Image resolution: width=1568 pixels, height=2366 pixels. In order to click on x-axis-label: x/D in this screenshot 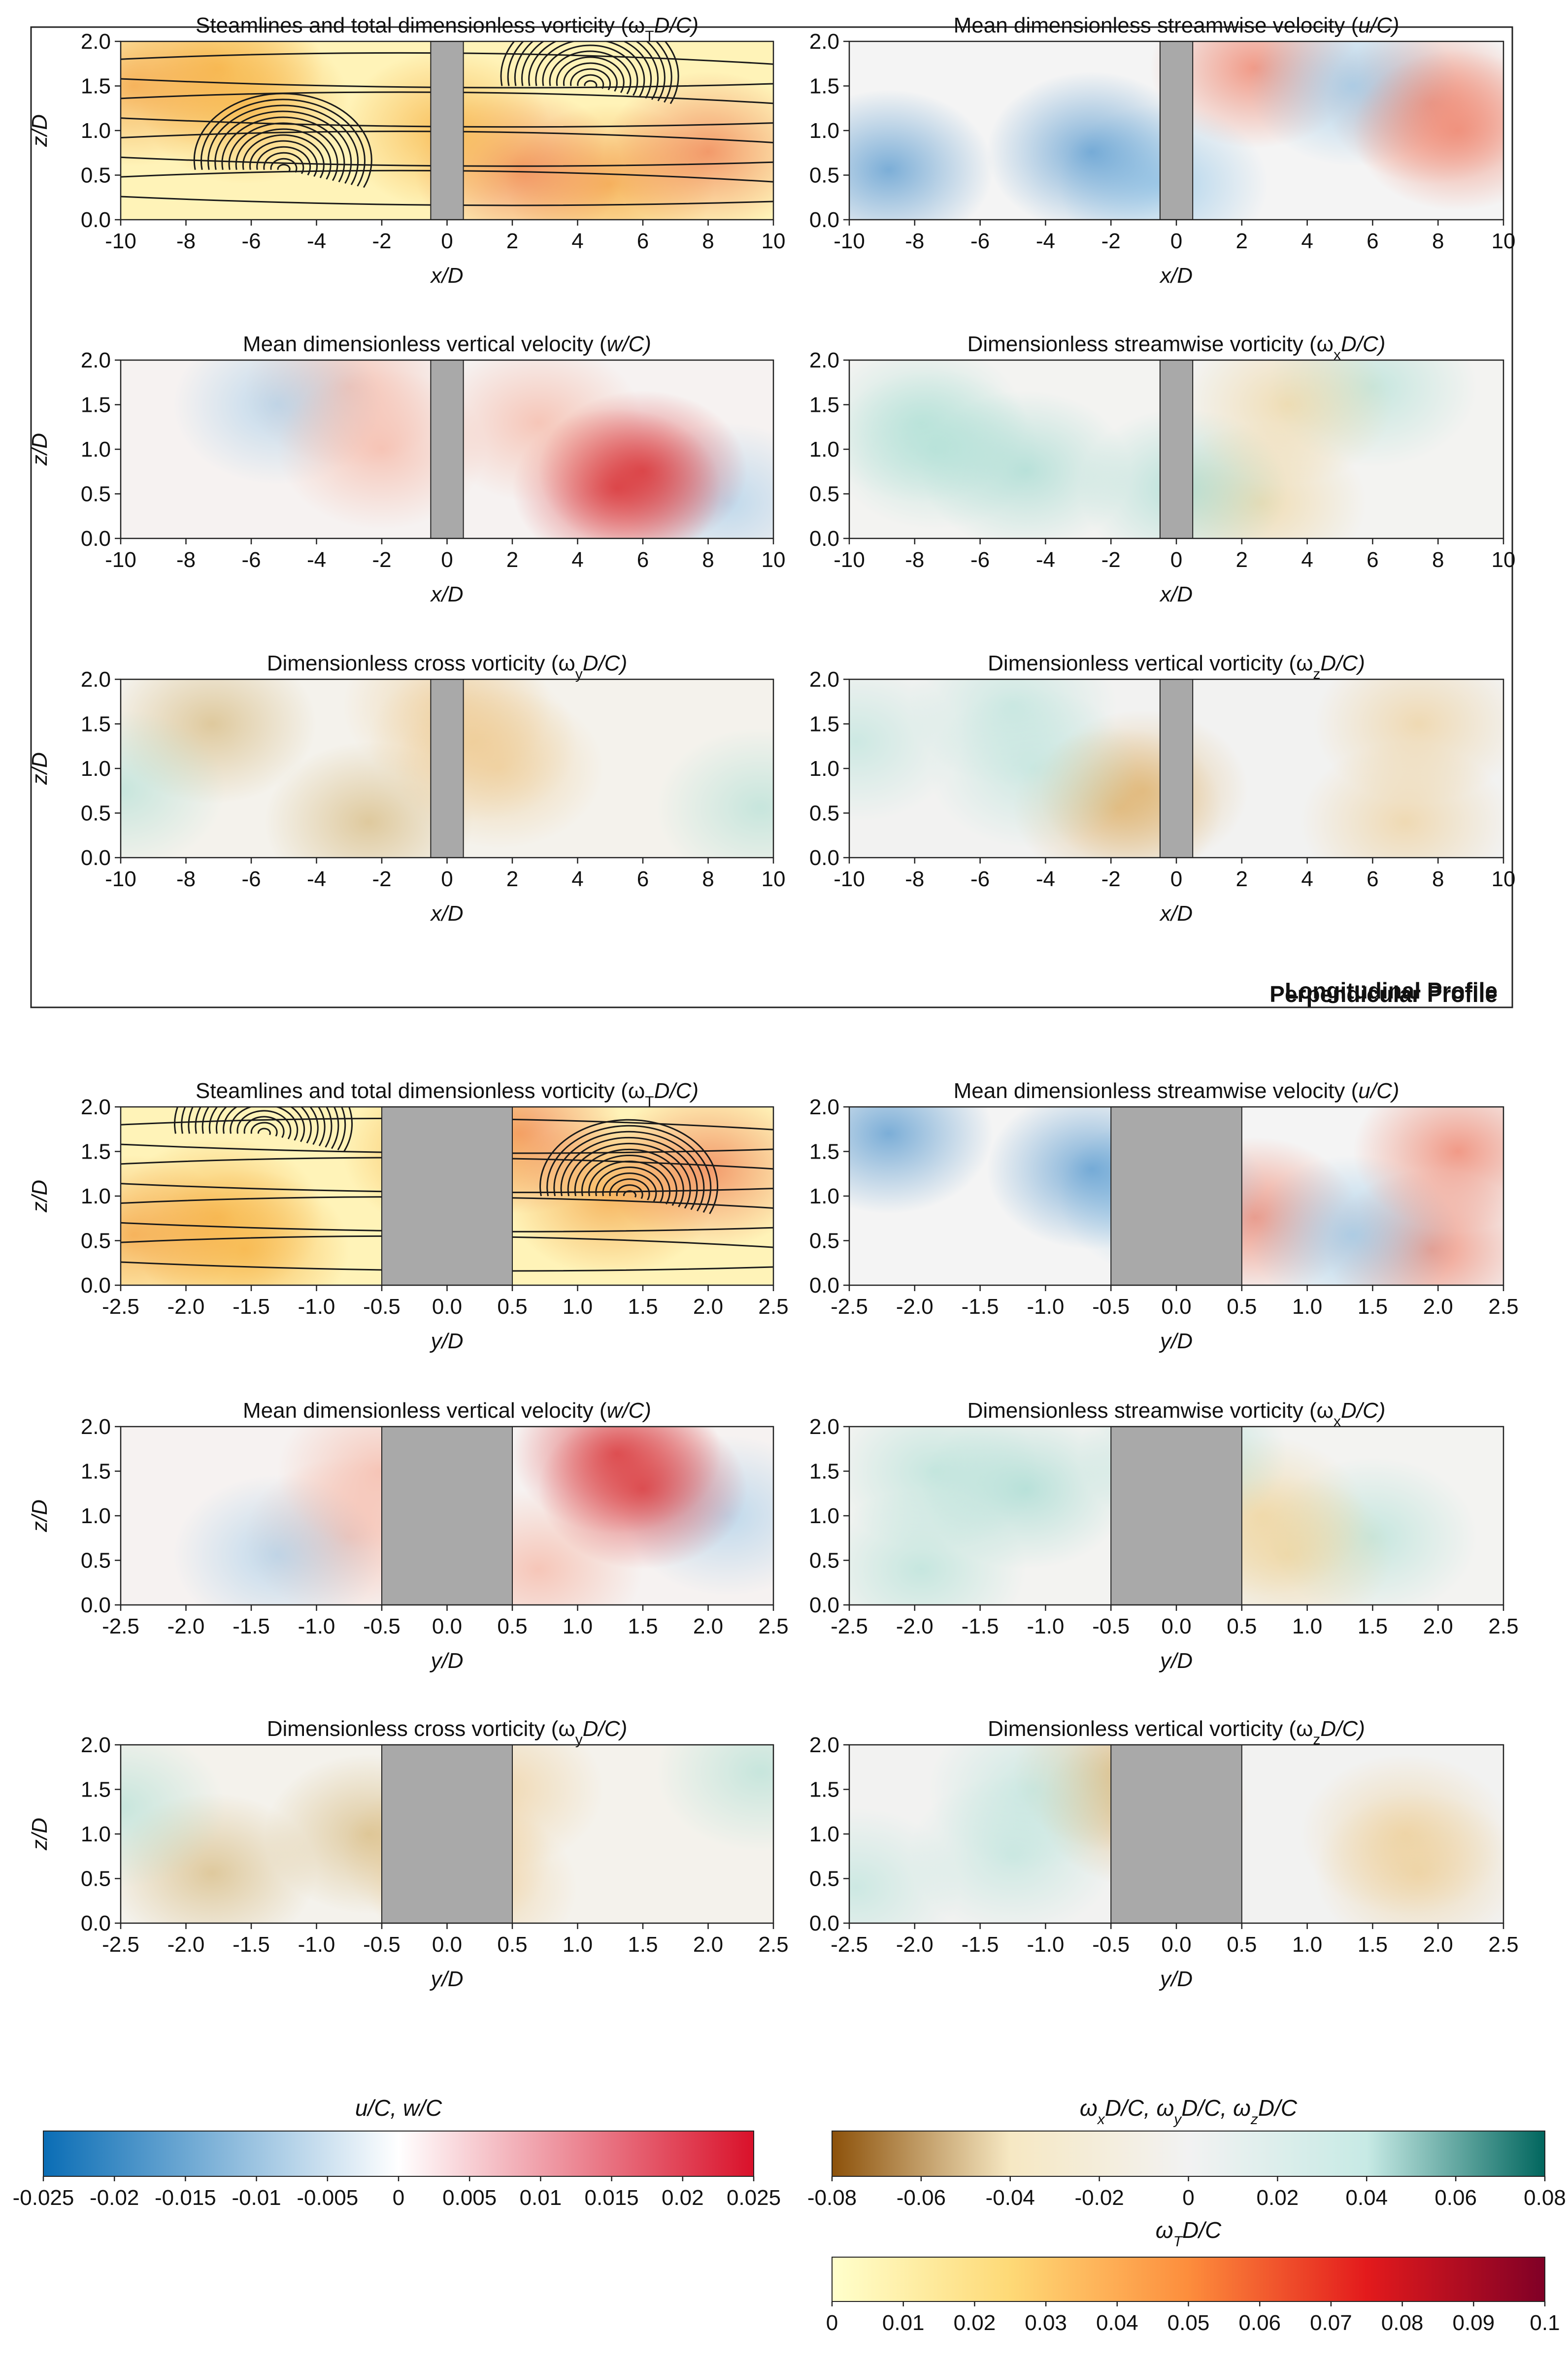, I will do `click(447, 594)`.